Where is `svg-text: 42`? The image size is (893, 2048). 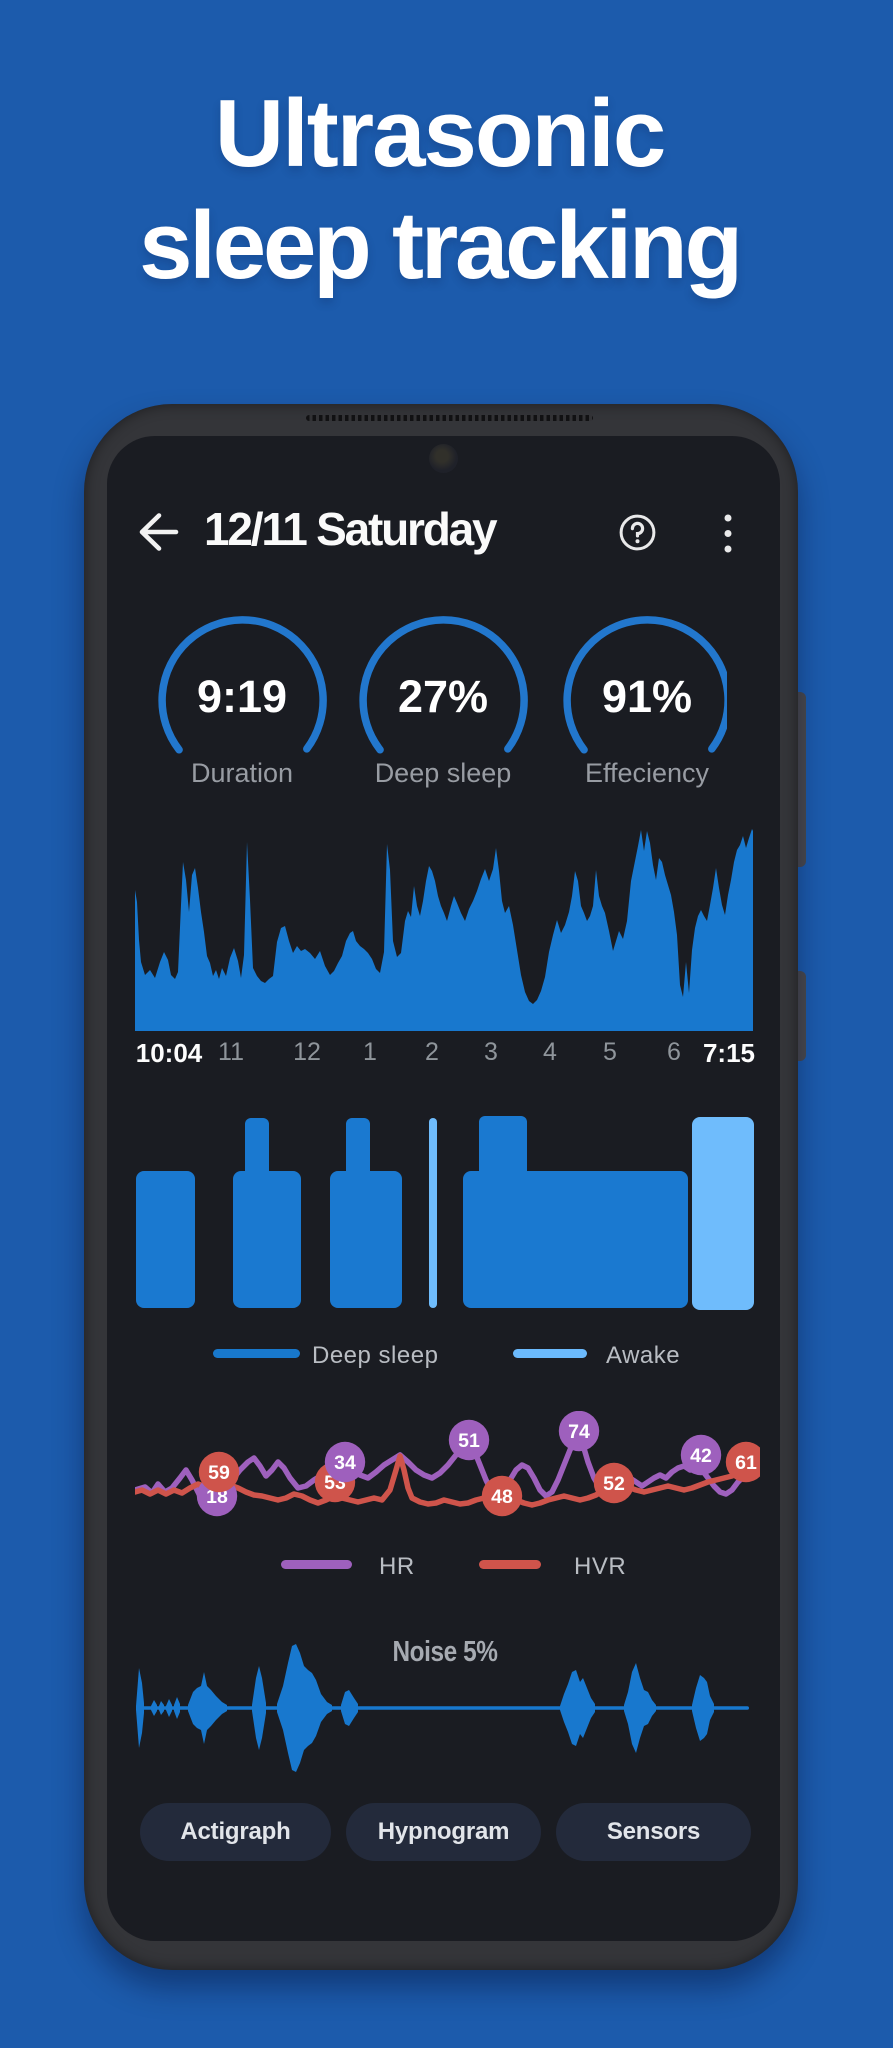
svg-text: 42 is located at coordinates (701, 1456).